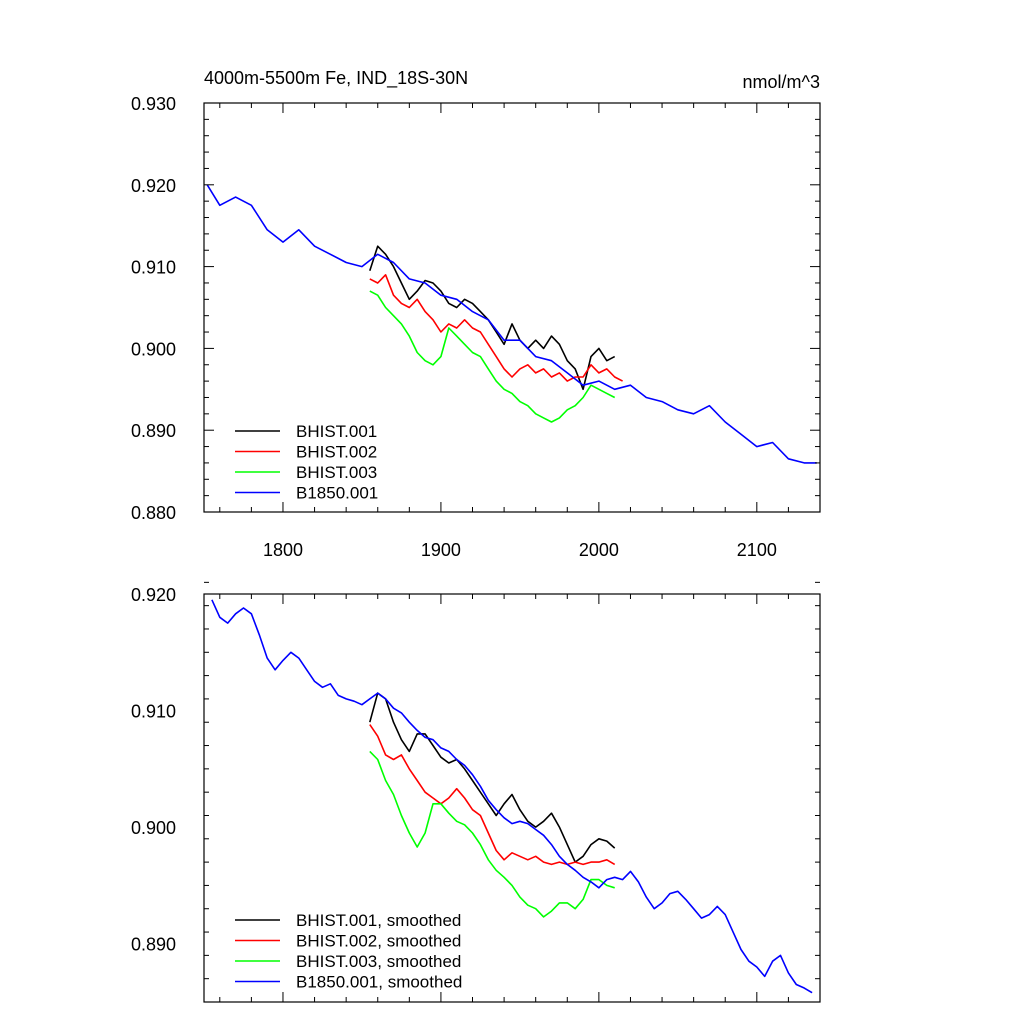  What do you see at coordinates (378, 920) in the screenshot?
I see `legend-label-1: BHIST.001, smoothed` at bounding box center [378, 920].